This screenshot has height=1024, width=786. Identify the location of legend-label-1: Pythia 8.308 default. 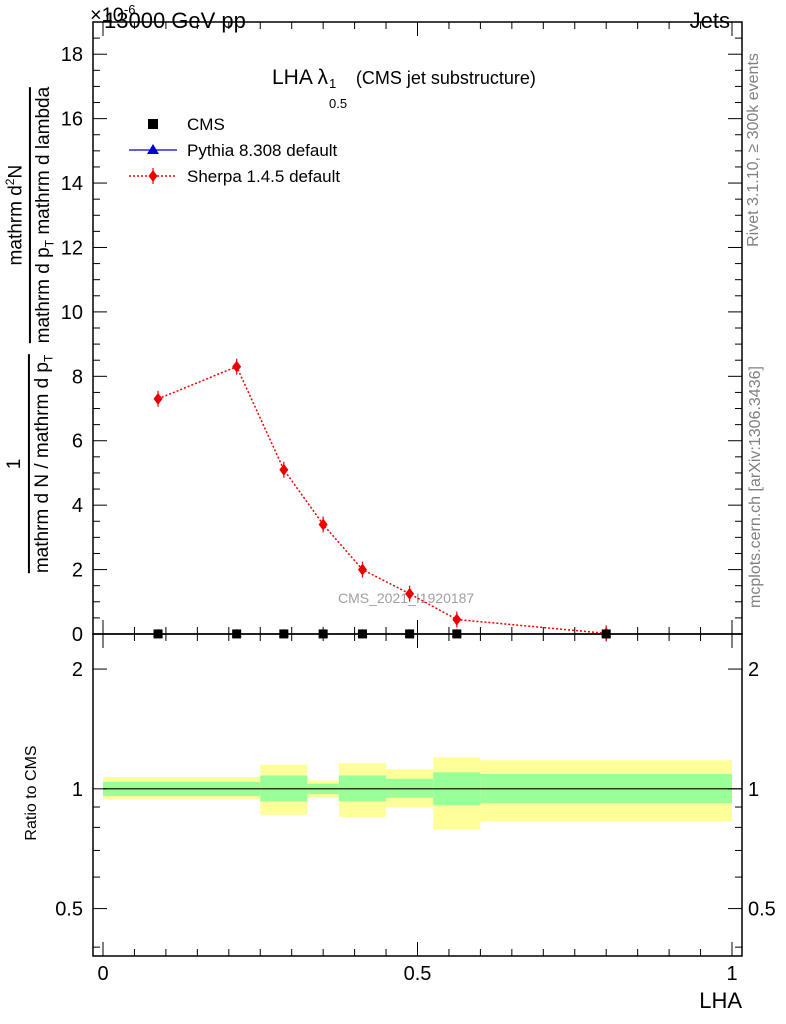
(262, 150).